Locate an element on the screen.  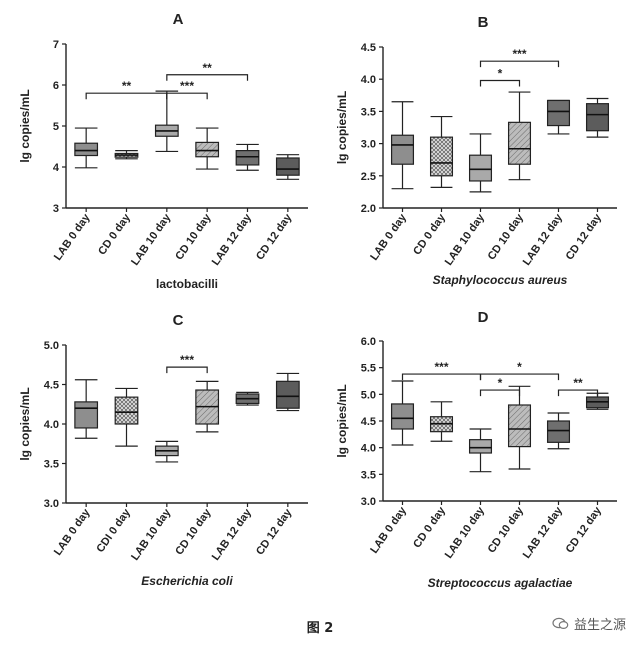
chart-title: Staphylococcus aureus is located at coordinates (500, 280).